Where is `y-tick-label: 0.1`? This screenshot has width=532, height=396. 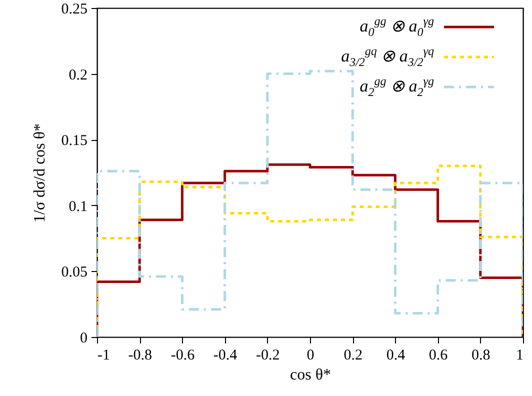
y-tick-label: 0.1 is located at coordinates (78, 206).